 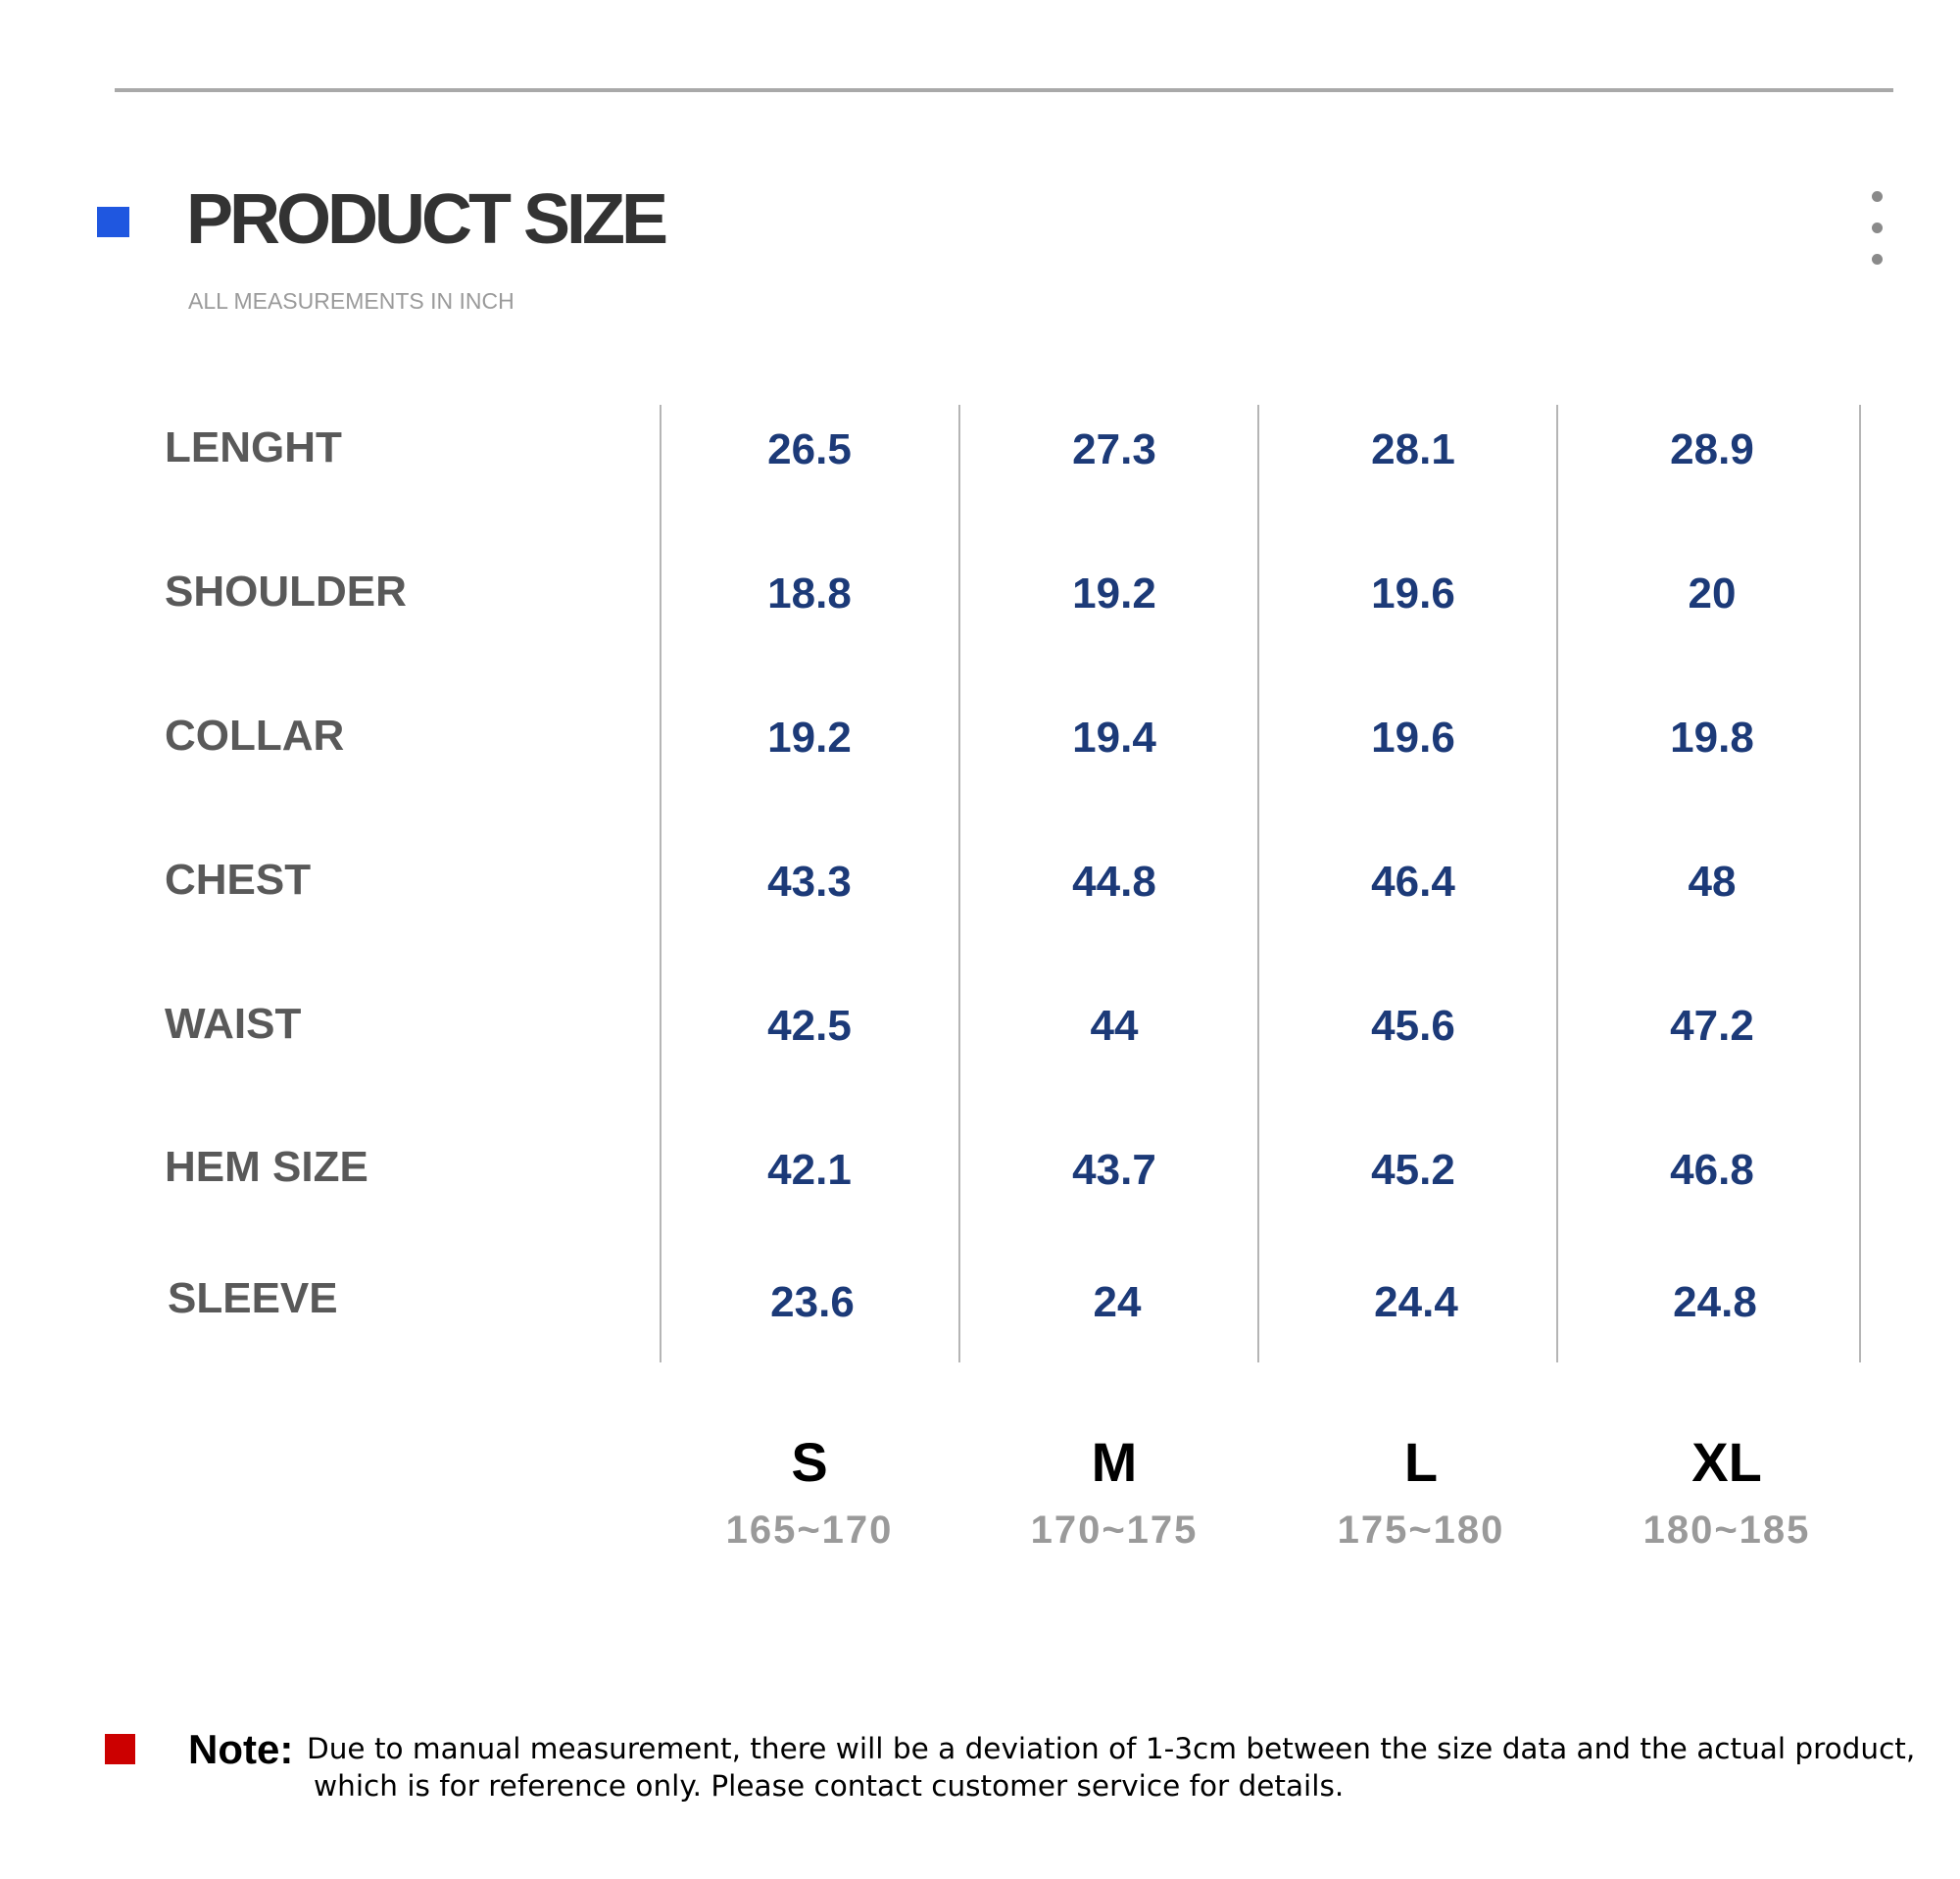 What do you see at coordinates (1715, 1302) in the screenshot?
I see `table-cell: 24.8` at bounding box center [1715, 1302].